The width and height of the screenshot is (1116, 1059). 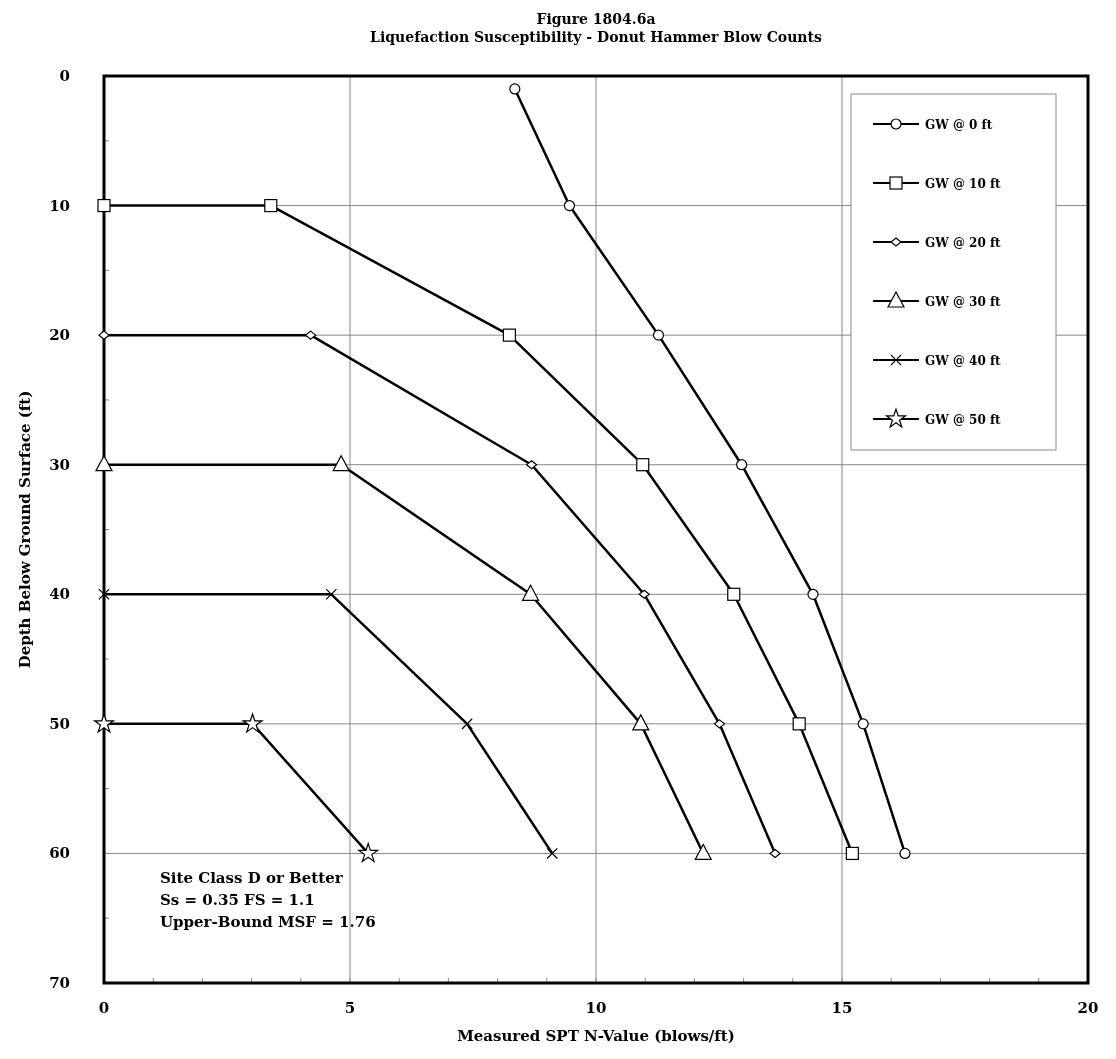 What do you see at coordinates (59, 205) in the screenshot?
I see `y-tick-label: 10` at bounding box center [59, 205].